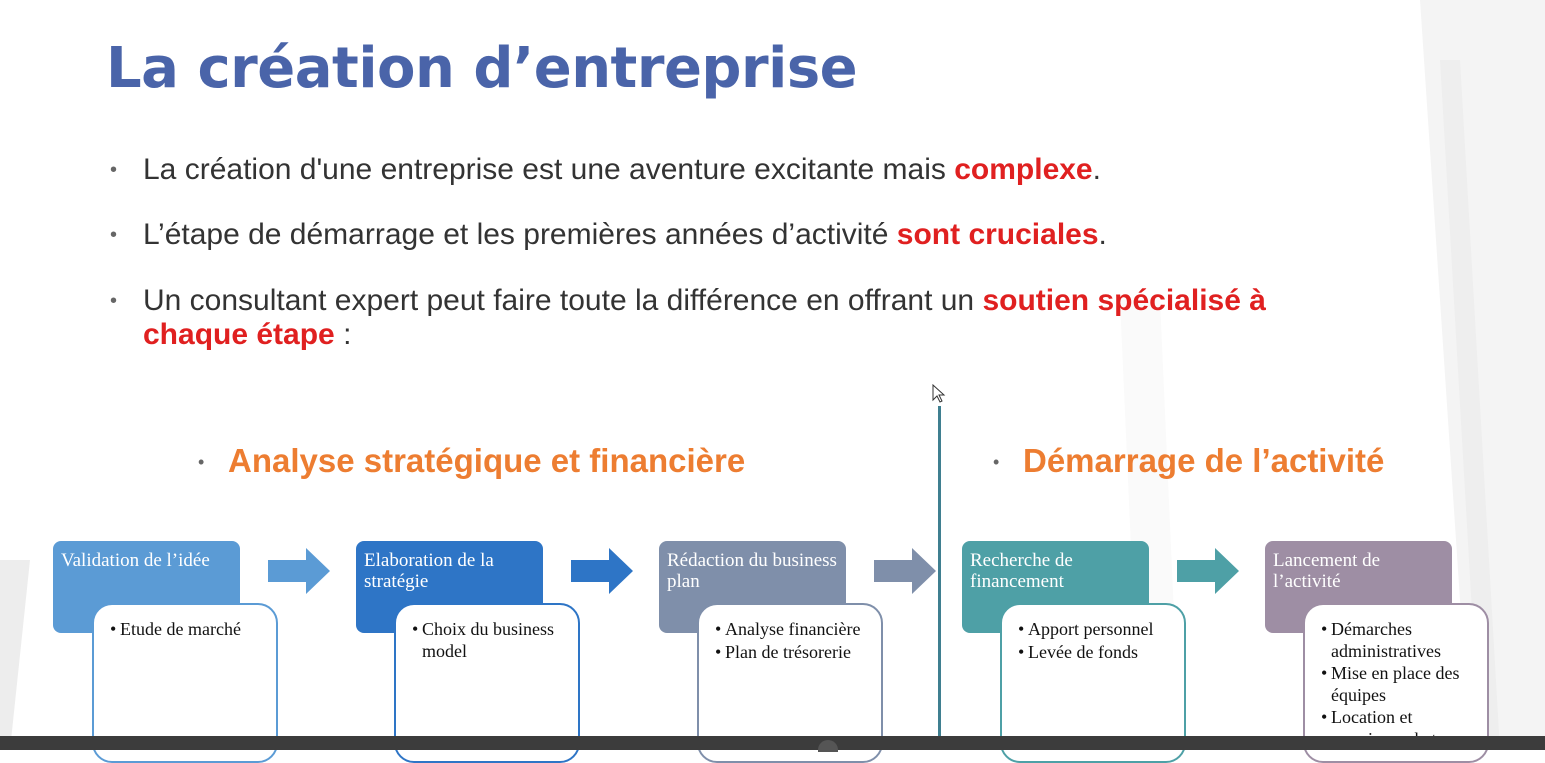  Describe the element at coordinates (1204, 460) in the screenshot. I see `section-label: Démarrage de l’activité` at that location.